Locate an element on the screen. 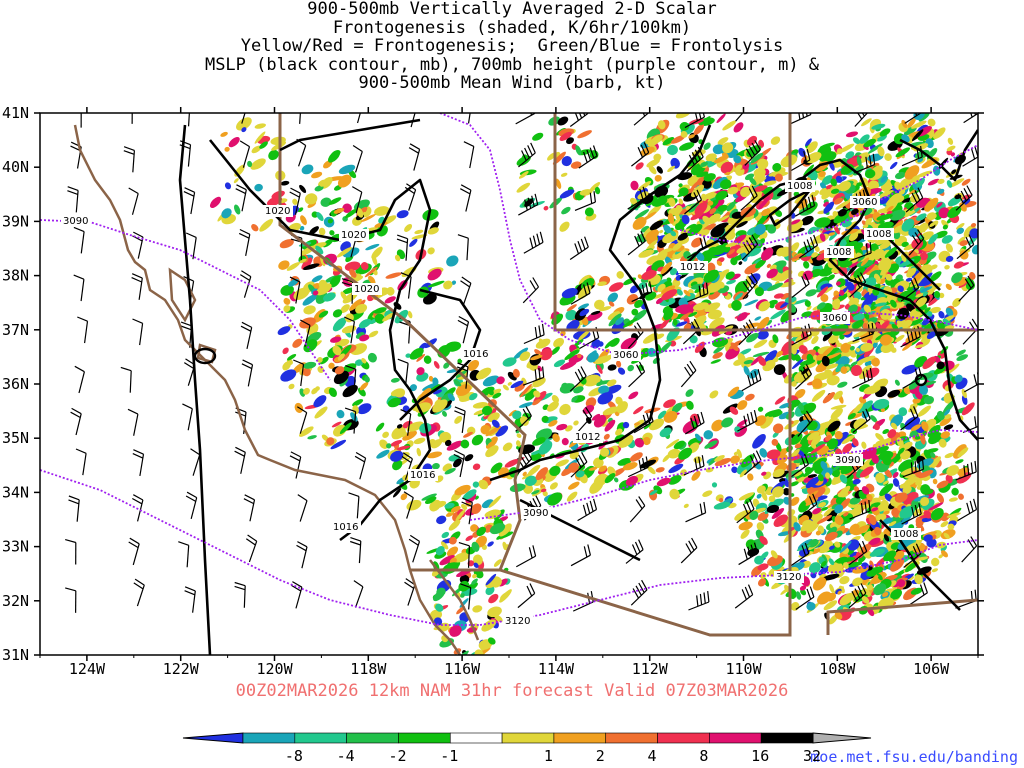 The image size is (1024, 768). lat-tick-label: 35N is located at coordinates (15, 438).